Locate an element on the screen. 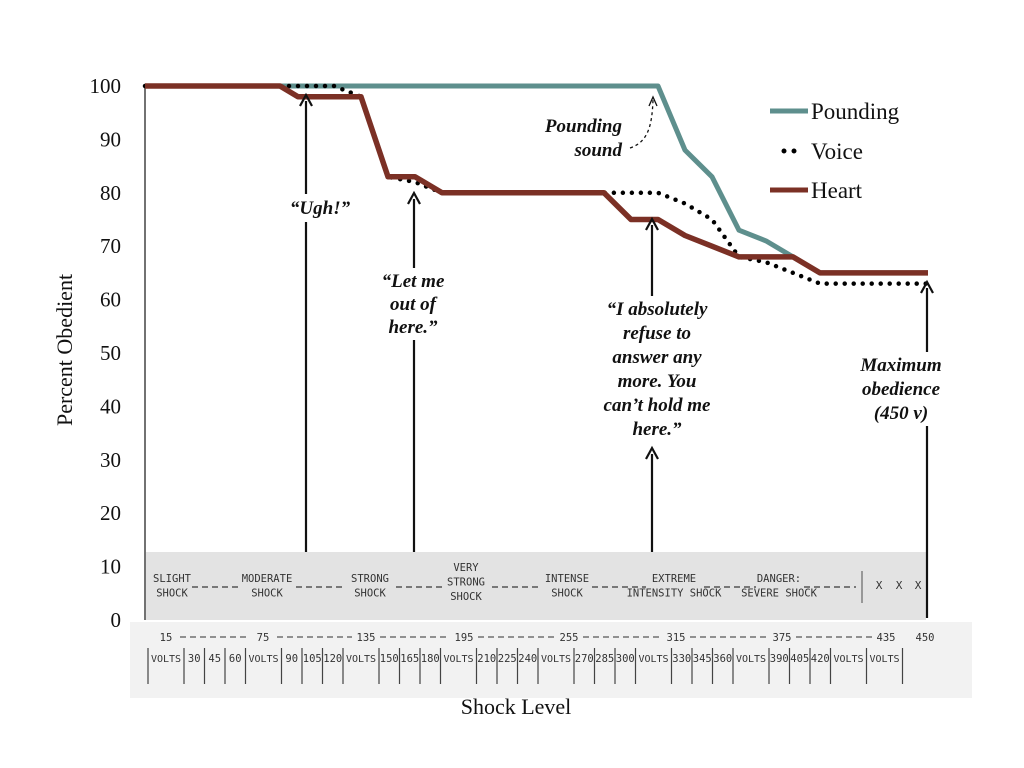 The width and height of the screenshot is (1024, 768). annotation-max-obedience-line: obedience is located at coordinates (901, 389).